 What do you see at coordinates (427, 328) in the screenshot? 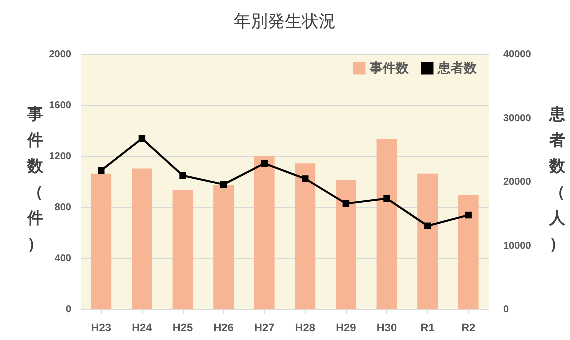
I see `x-tick-label: R1` at bounding box center [427, 328].